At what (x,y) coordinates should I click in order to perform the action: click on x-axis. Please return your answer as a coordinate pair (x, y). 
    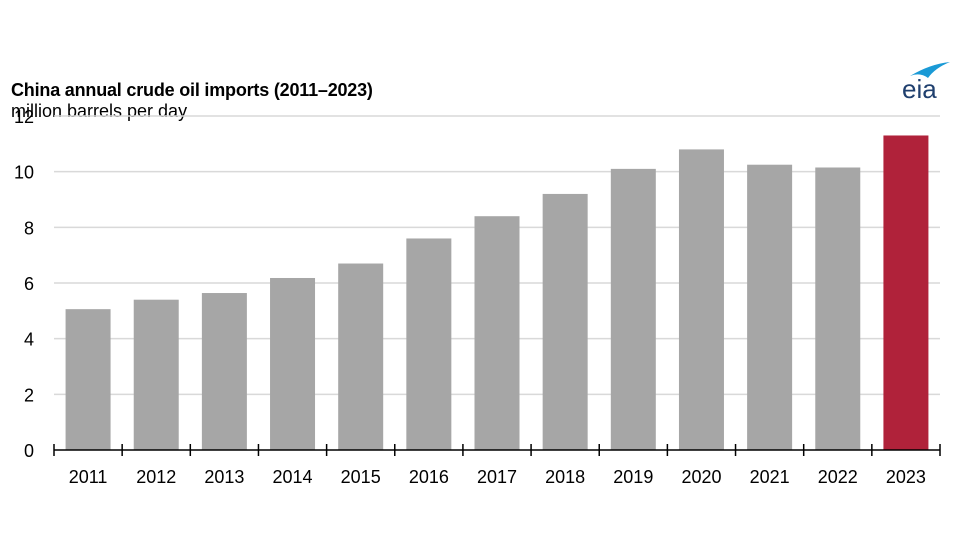
    Looking at the image, I should click on (497, 450).